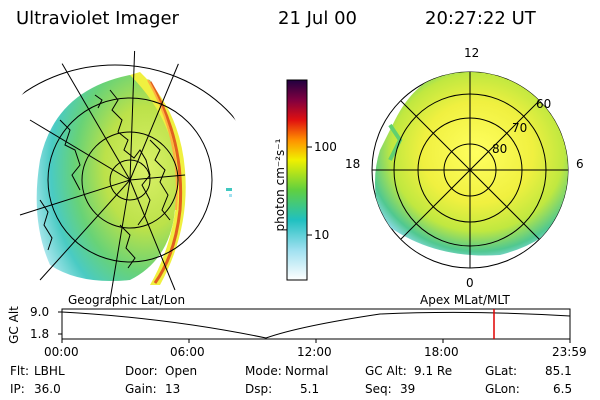  Describe the element at coordinates (310, 389) in the screenshot. I see `dsp-value: 5.1` at that location.